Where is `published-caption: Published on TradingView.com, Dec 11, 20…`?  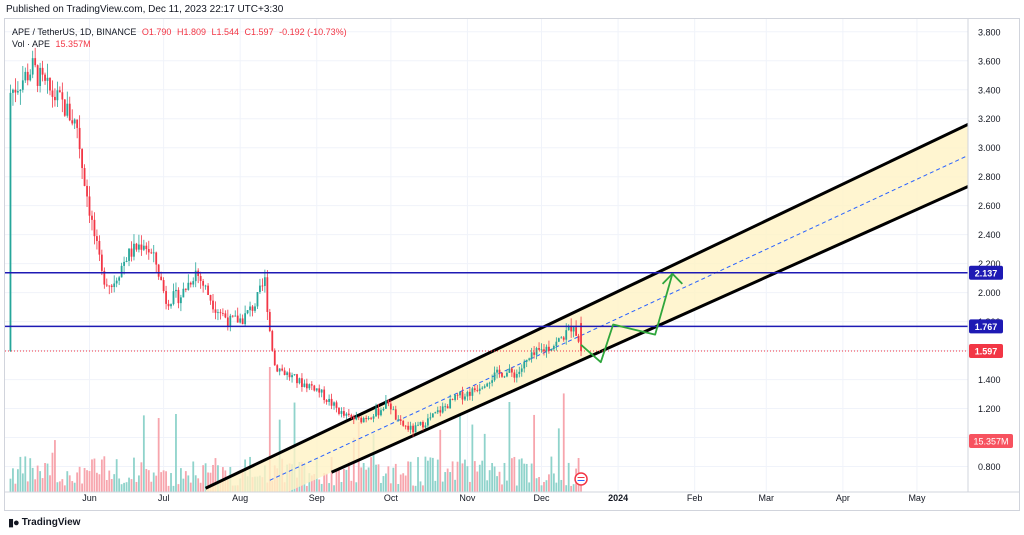 published-caption: Published on TradingView.com, Dec 11, 20… is located at coordinates (145, 9).